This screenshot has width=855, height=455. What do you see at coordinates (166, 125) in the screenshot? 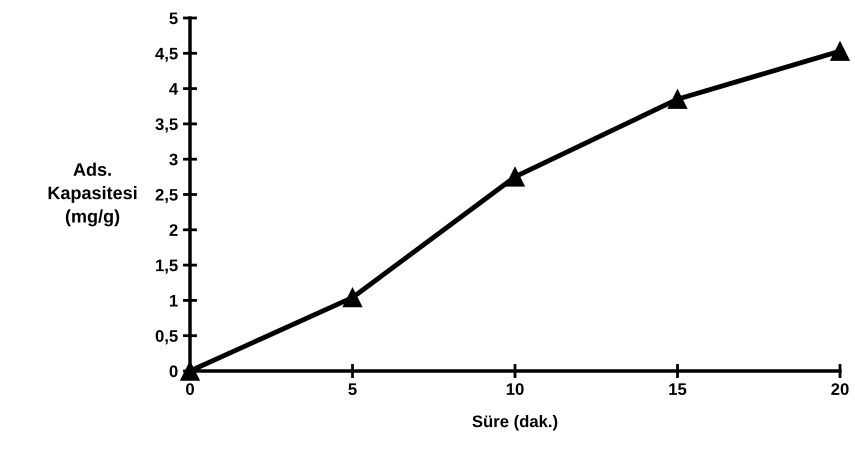
I see `y-tick-label: 3,5` at bounding box center [166, 125].